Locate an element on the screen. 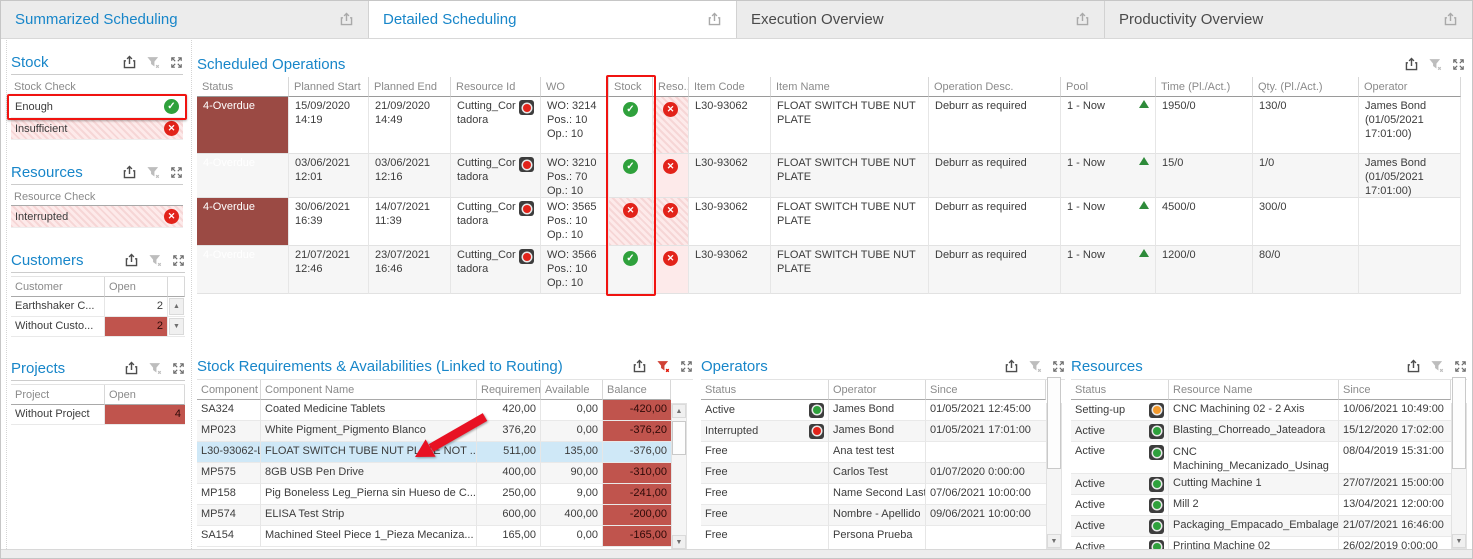  triangle-up-icon is located at coordinates (1144, 253).